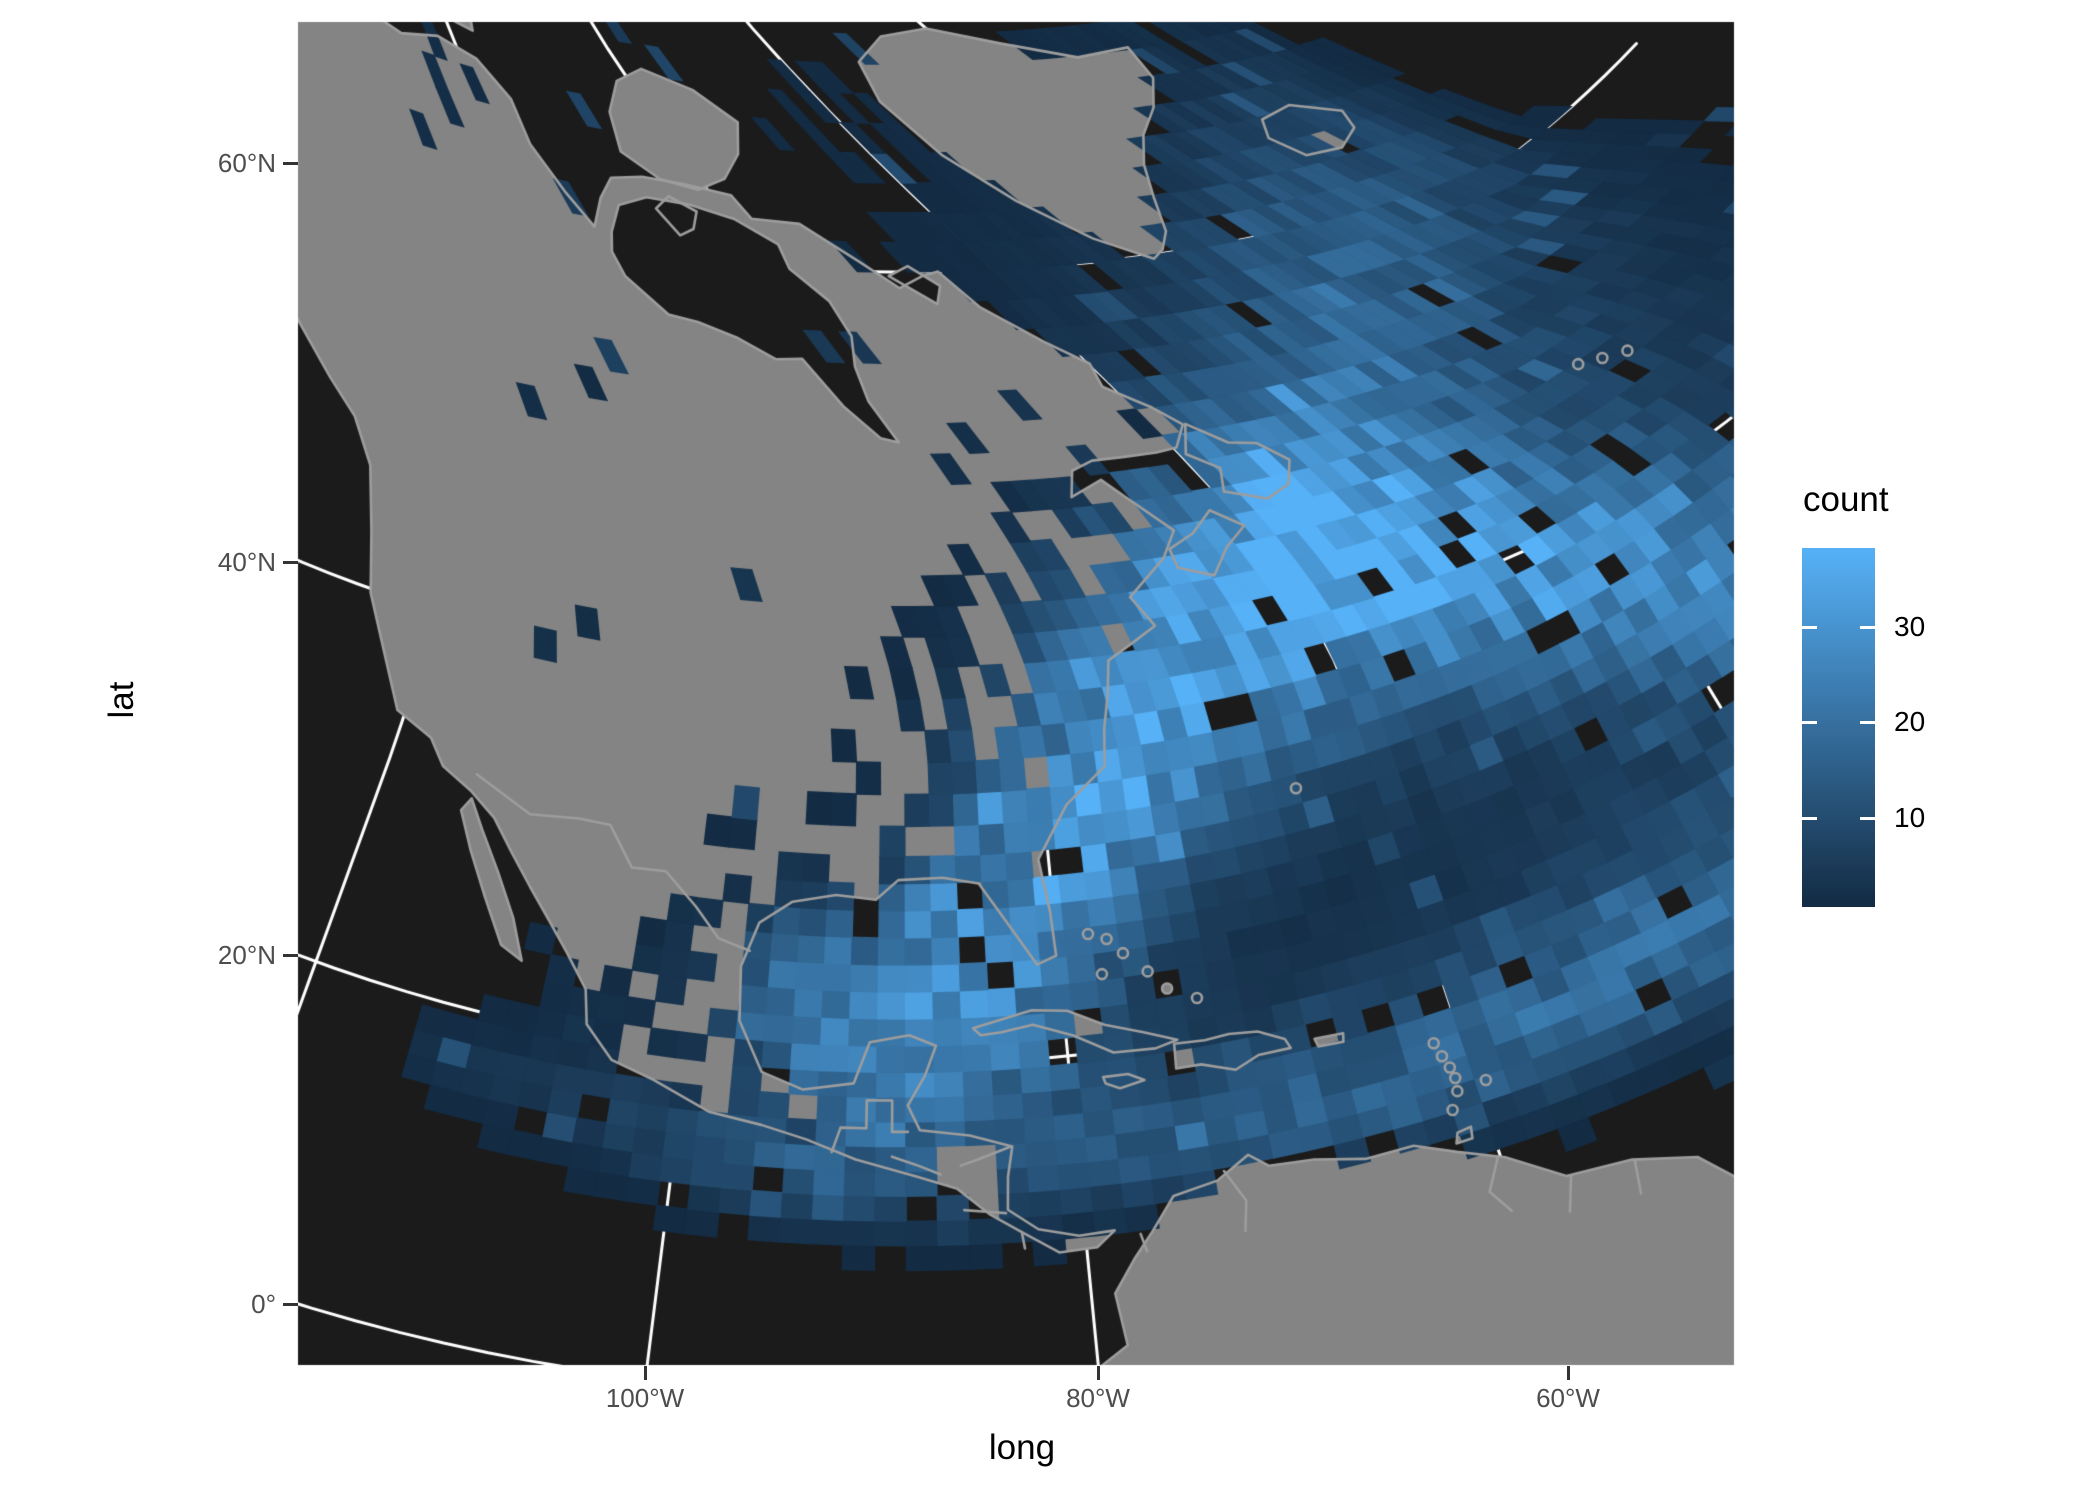 The height and width of the screenshot is (1500, 2100). I want to click on y-tick-label: 40°N, so click(246, 562).